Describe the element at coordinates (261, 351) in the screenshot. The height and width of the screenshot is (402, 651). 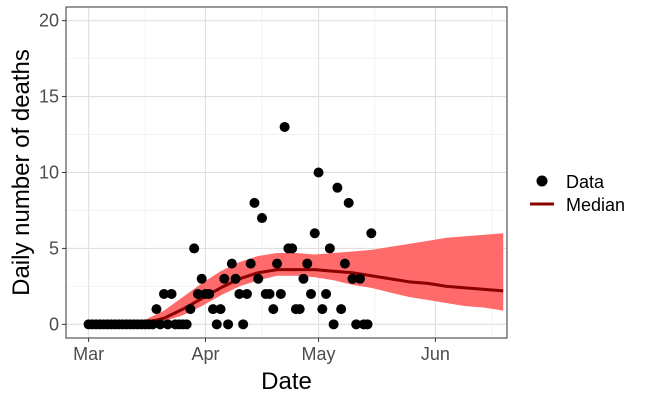
I see `x-axis-ticks: Mar Apr May Jun` at that location.